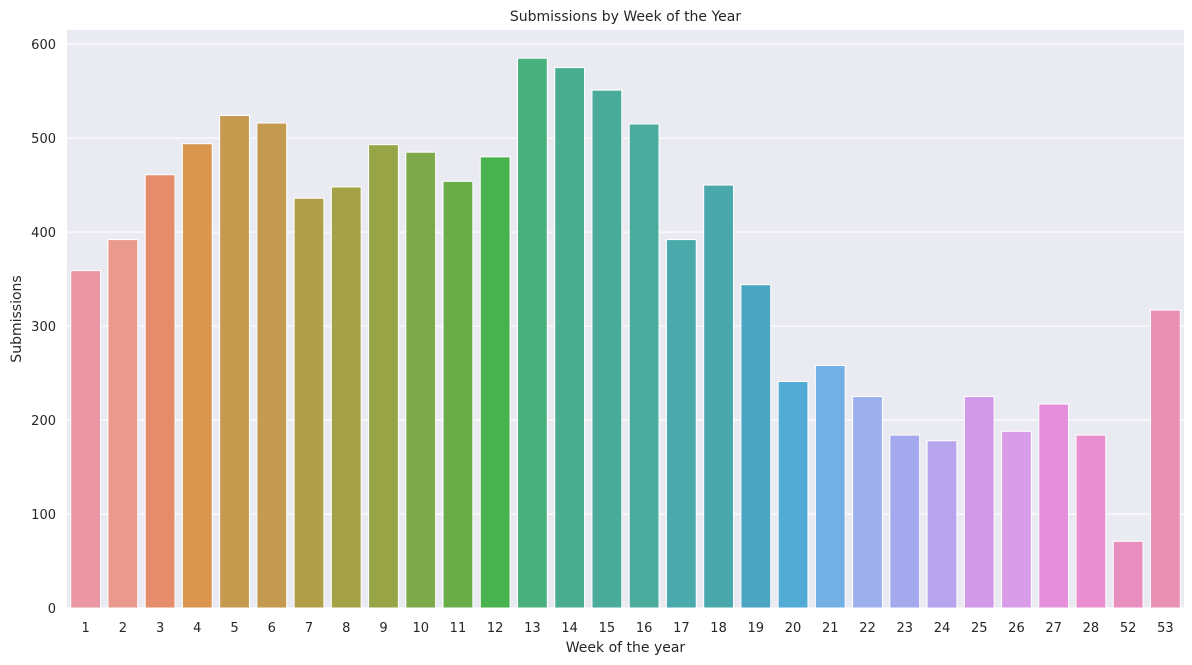 This screenshot has width=1192, height=665. What do you see at coordinates (197, 628) in the screenshot?
I see `x-tick-label: 4` at bounding box center [197, 628].